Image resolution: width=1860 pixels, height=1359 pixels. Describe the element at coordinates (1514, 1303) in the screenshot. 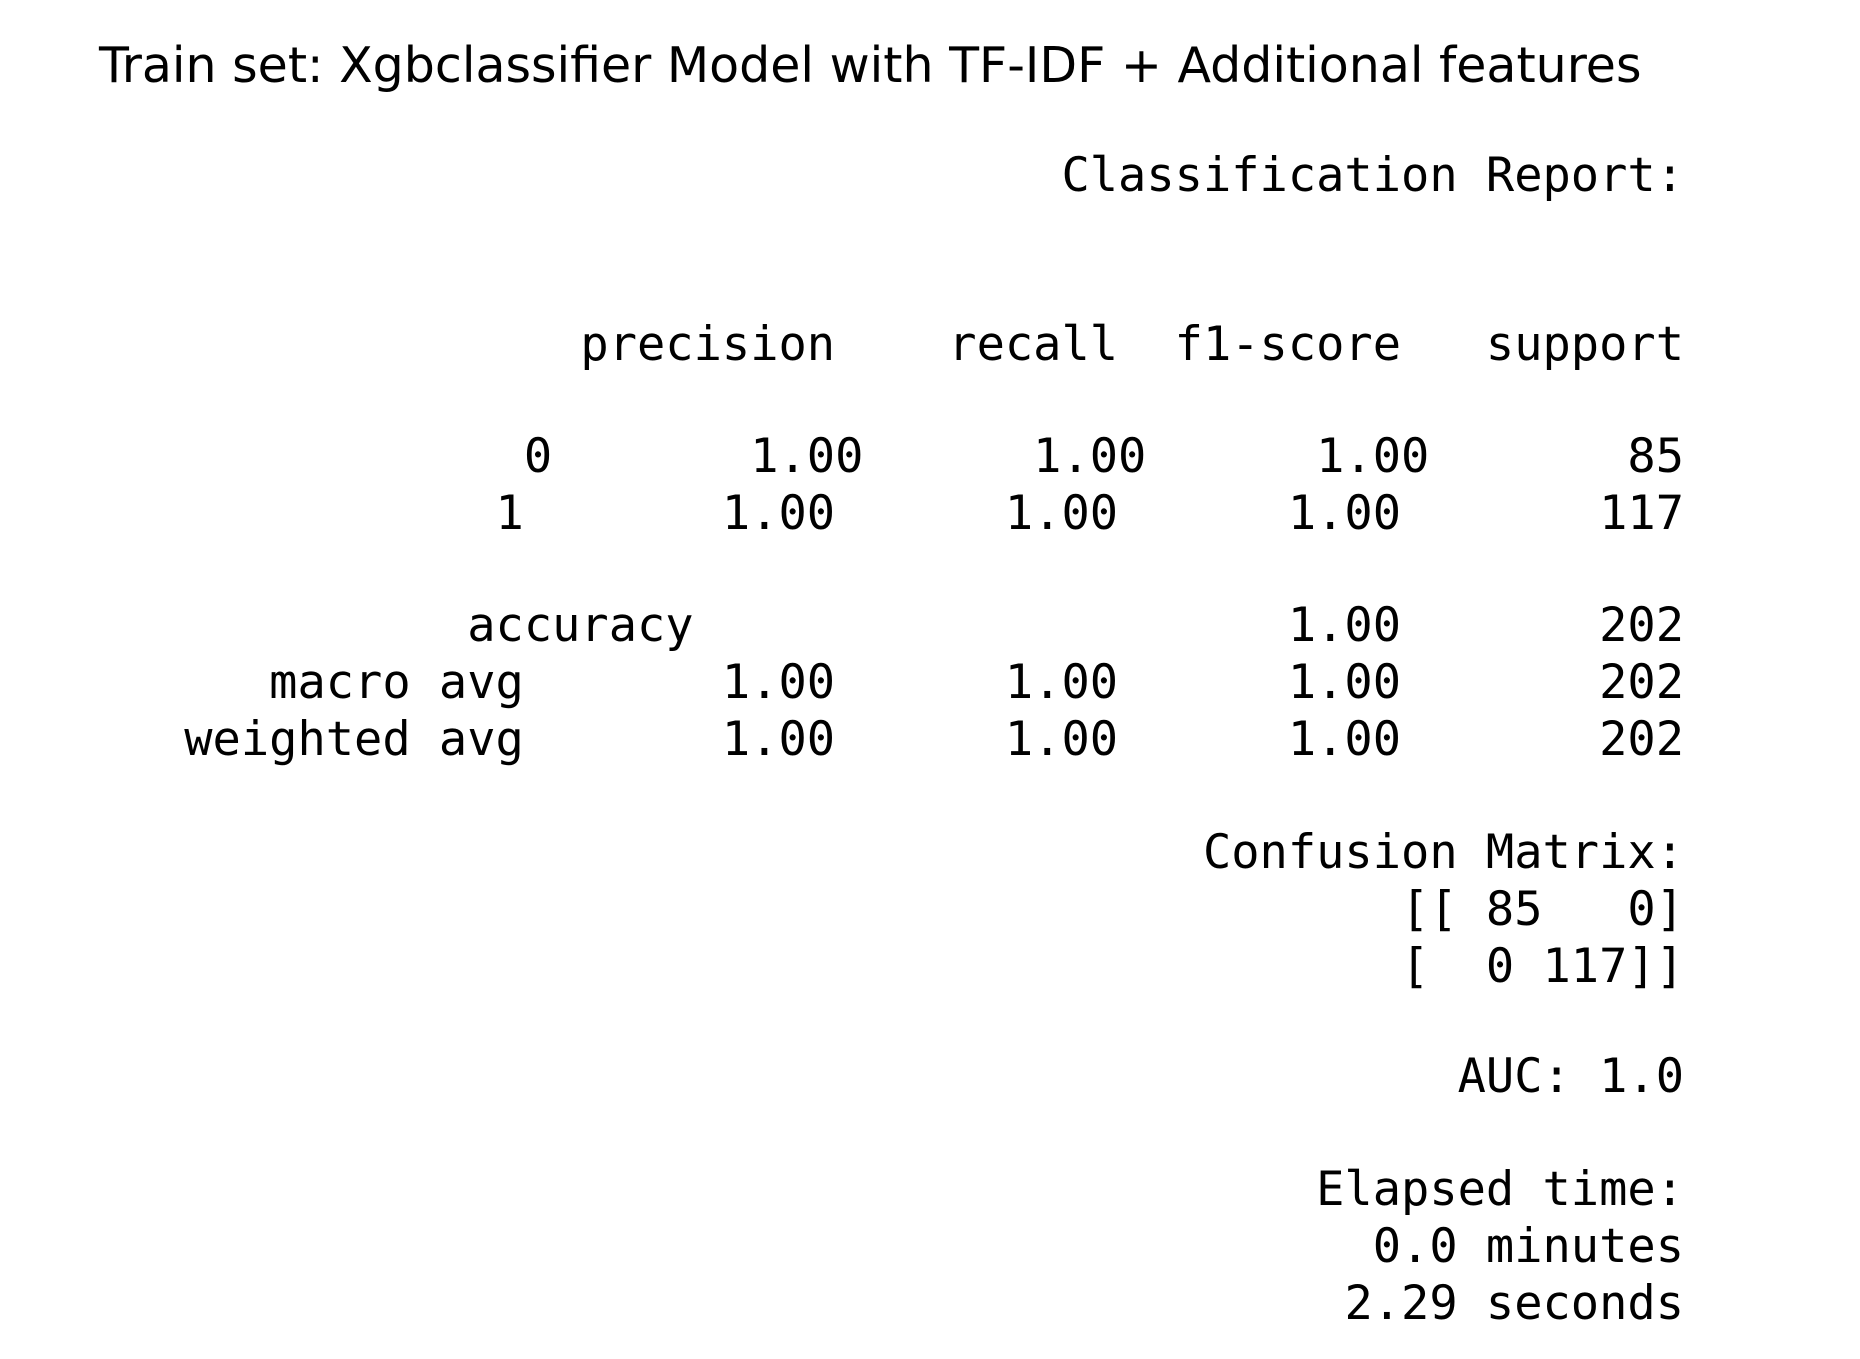

I see `elapsed-seconds: 2.29 seconds` at that location.